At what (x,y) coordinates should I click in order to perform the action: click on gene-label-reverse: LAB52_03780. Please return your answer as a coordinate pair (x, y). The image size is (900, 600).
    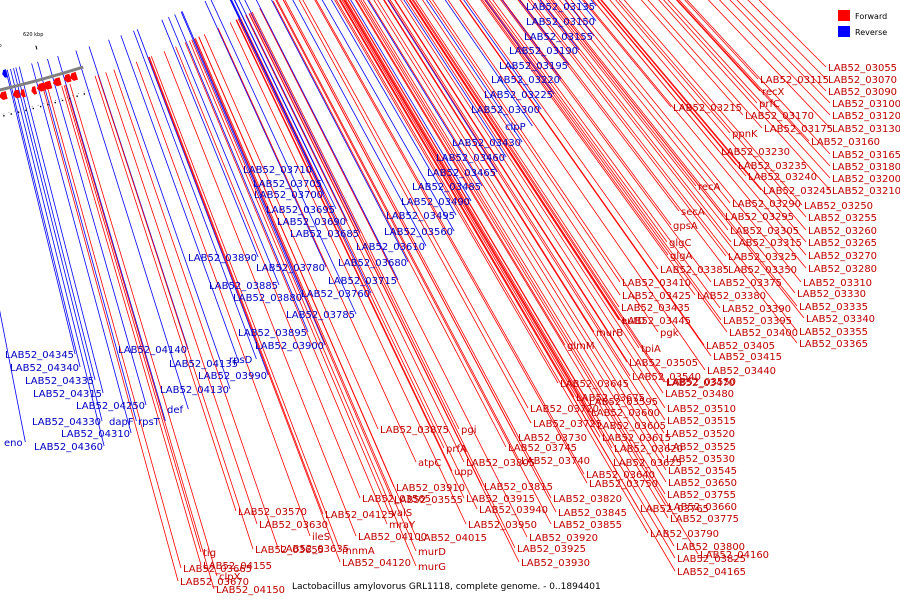
    Looking at the image, I should click on (290, 268).